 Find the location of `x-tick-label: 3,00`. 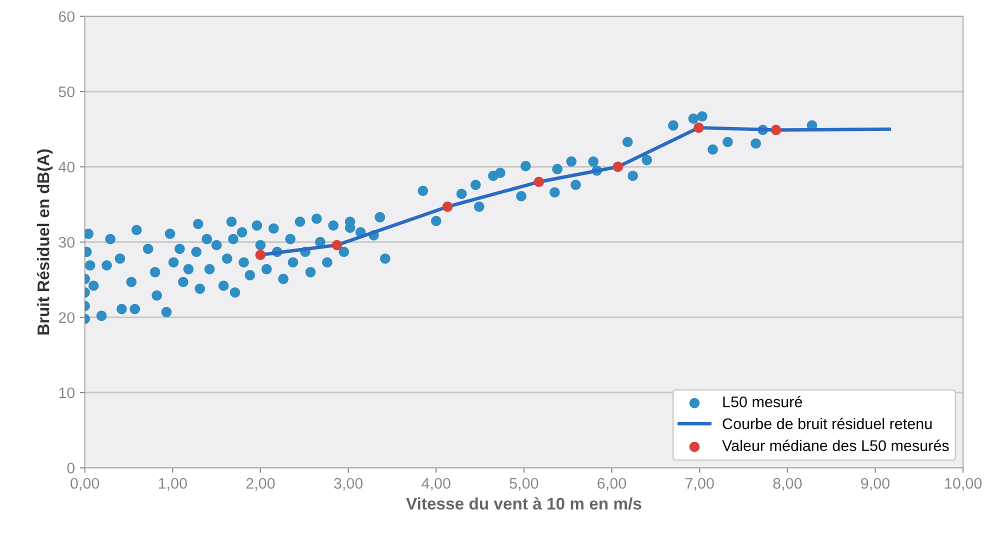

x-tick-label: 3,00 is located at coordinates (348, 484).